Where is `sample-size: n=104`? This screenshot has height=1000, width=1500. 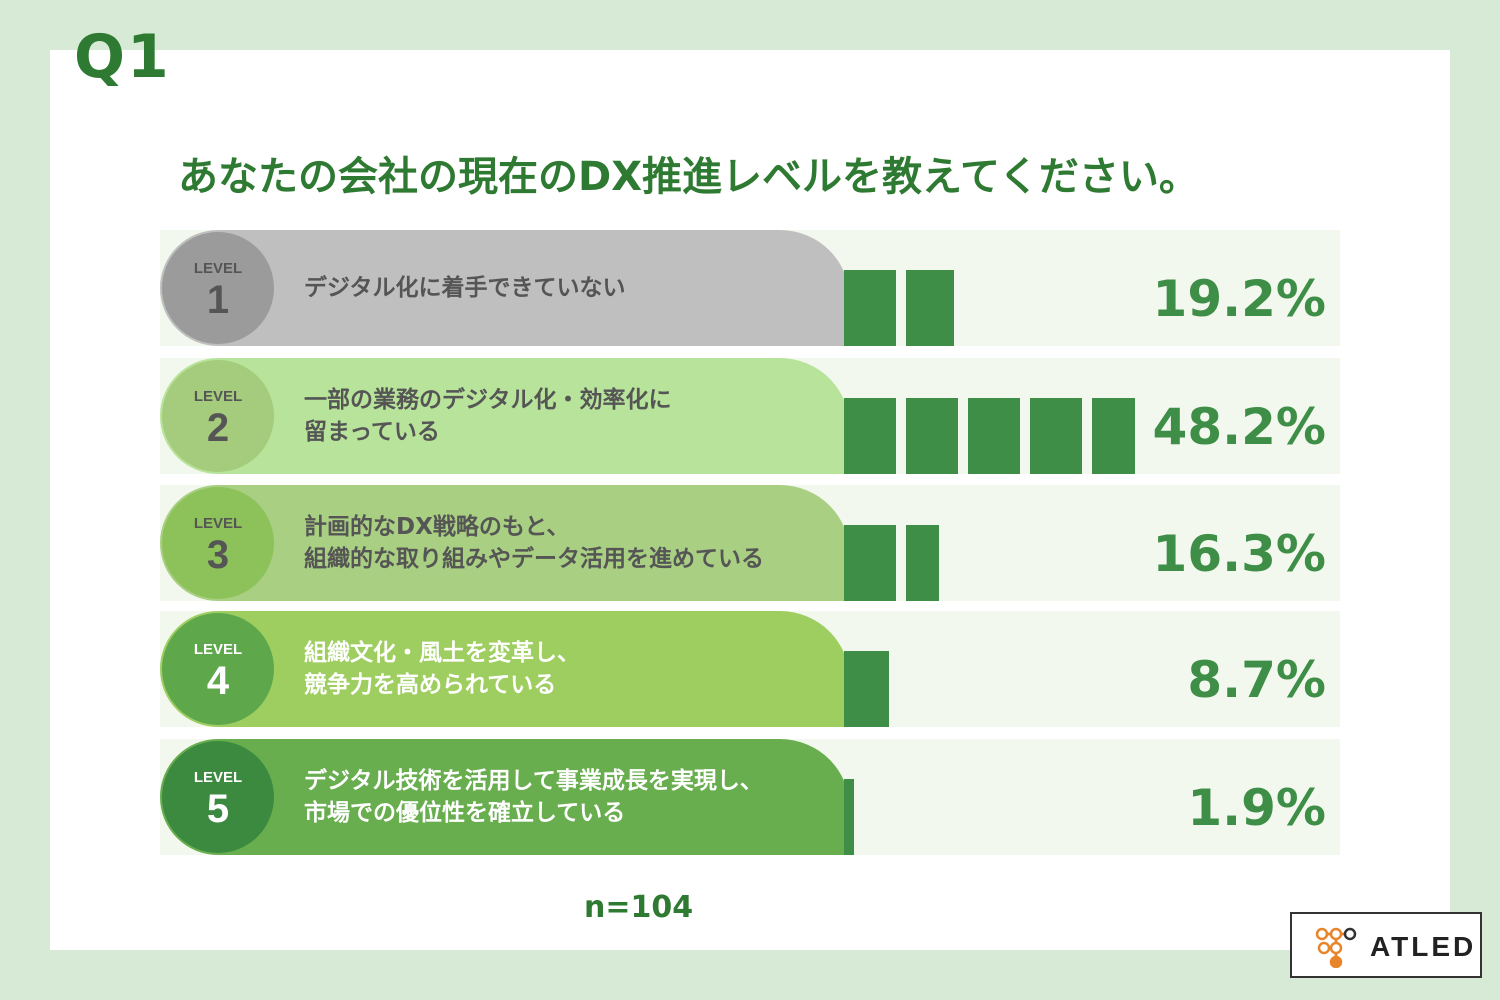 sample-size: n=104 is located at coordinates (639, 907).